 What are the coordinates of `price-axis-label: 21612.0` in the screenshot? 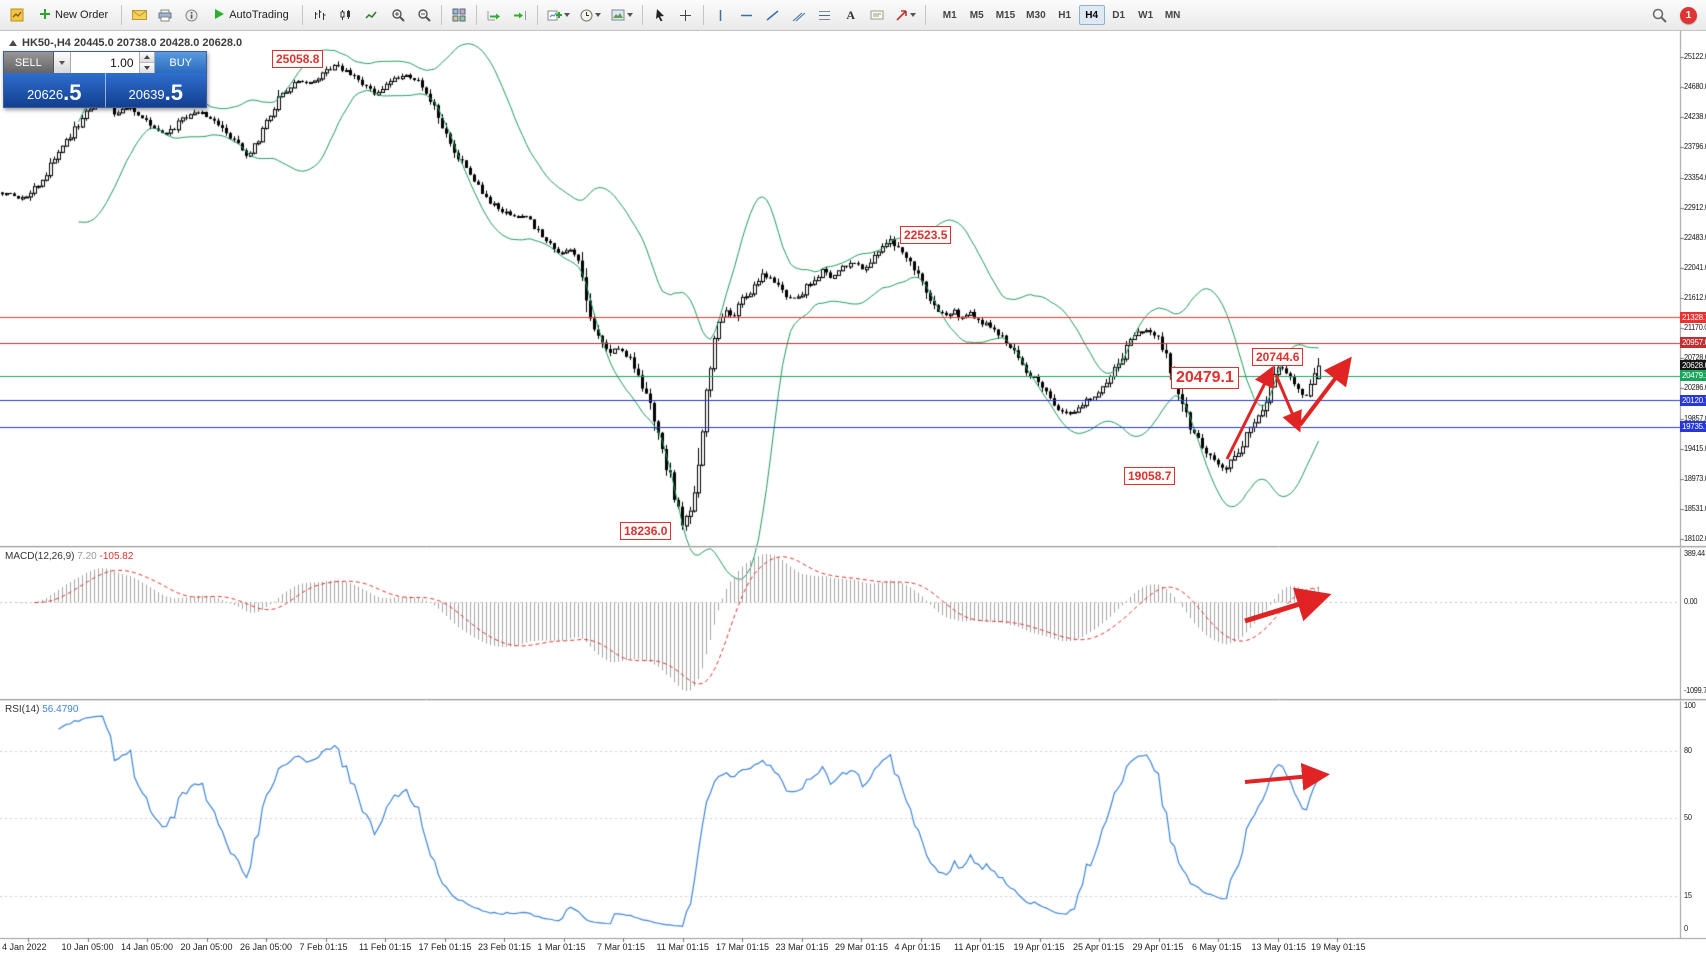 It's located at (1695, 297).